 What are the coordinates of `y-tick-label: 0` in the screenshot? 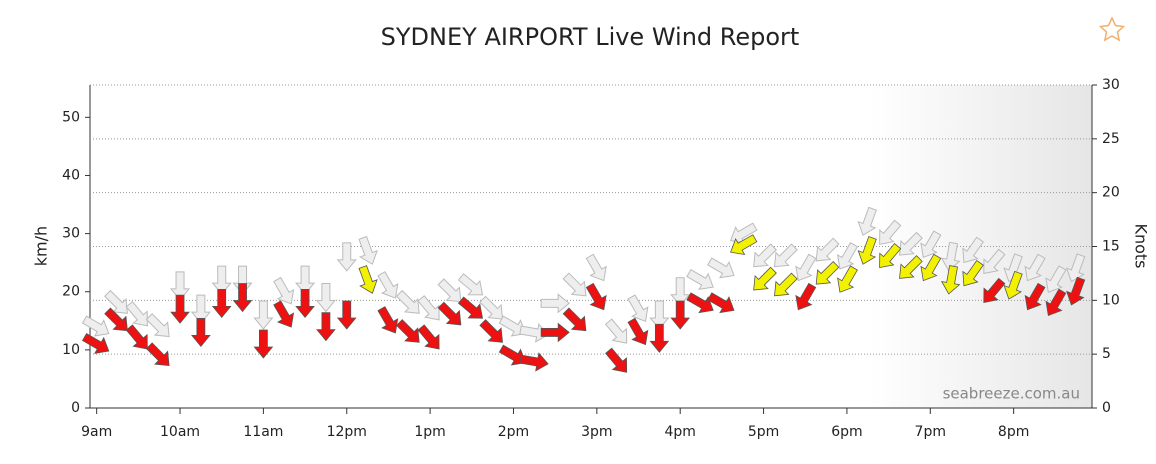 It's located at (75, 408).